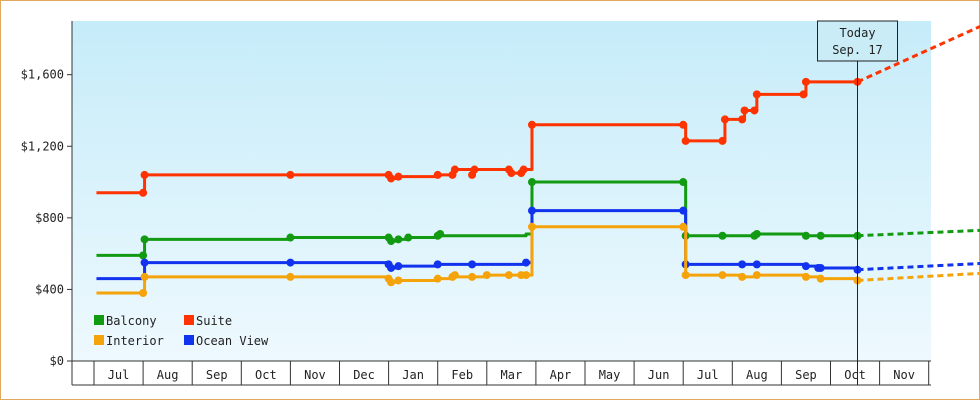 The width and height of the screenshot is (980, 401). Describe the element at coordinates (512, 375) in the screenshot. I see `x-tick-label: Mar` at that location.